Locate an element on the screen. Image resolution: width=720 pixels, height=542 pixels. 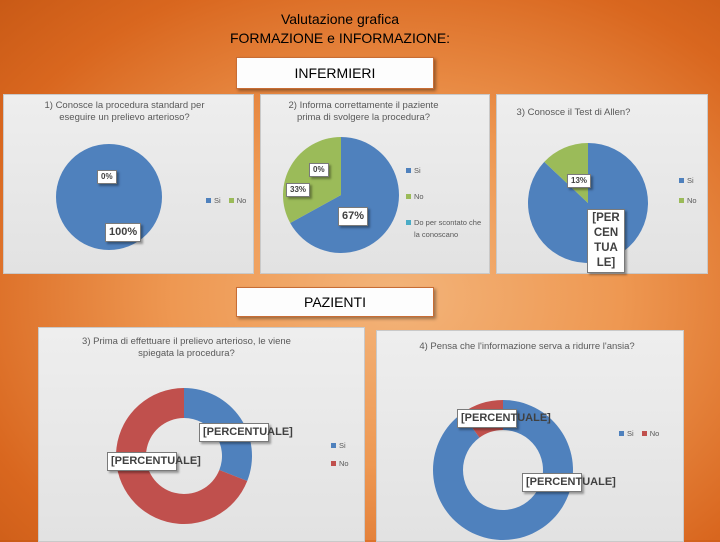
section-label-patients: PAZIENTI is located at coordinates (335, 302).